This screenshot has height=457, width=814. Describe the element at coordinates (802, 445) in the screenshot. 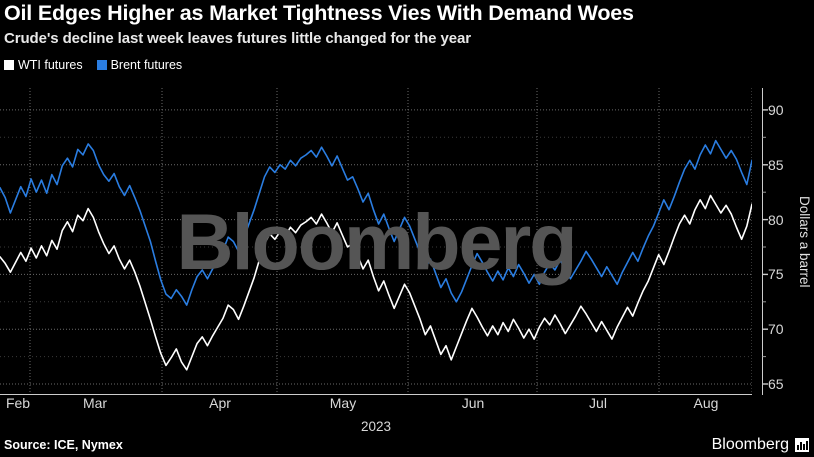

I see `bloomberg-terminal-icon` at that location.